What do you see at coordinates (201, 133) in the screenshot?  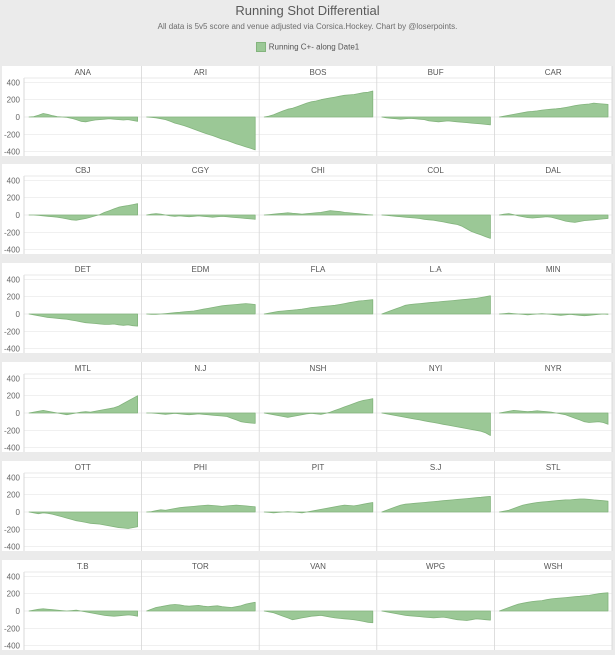 I see `area-ari` at bounding box center [201, 133].